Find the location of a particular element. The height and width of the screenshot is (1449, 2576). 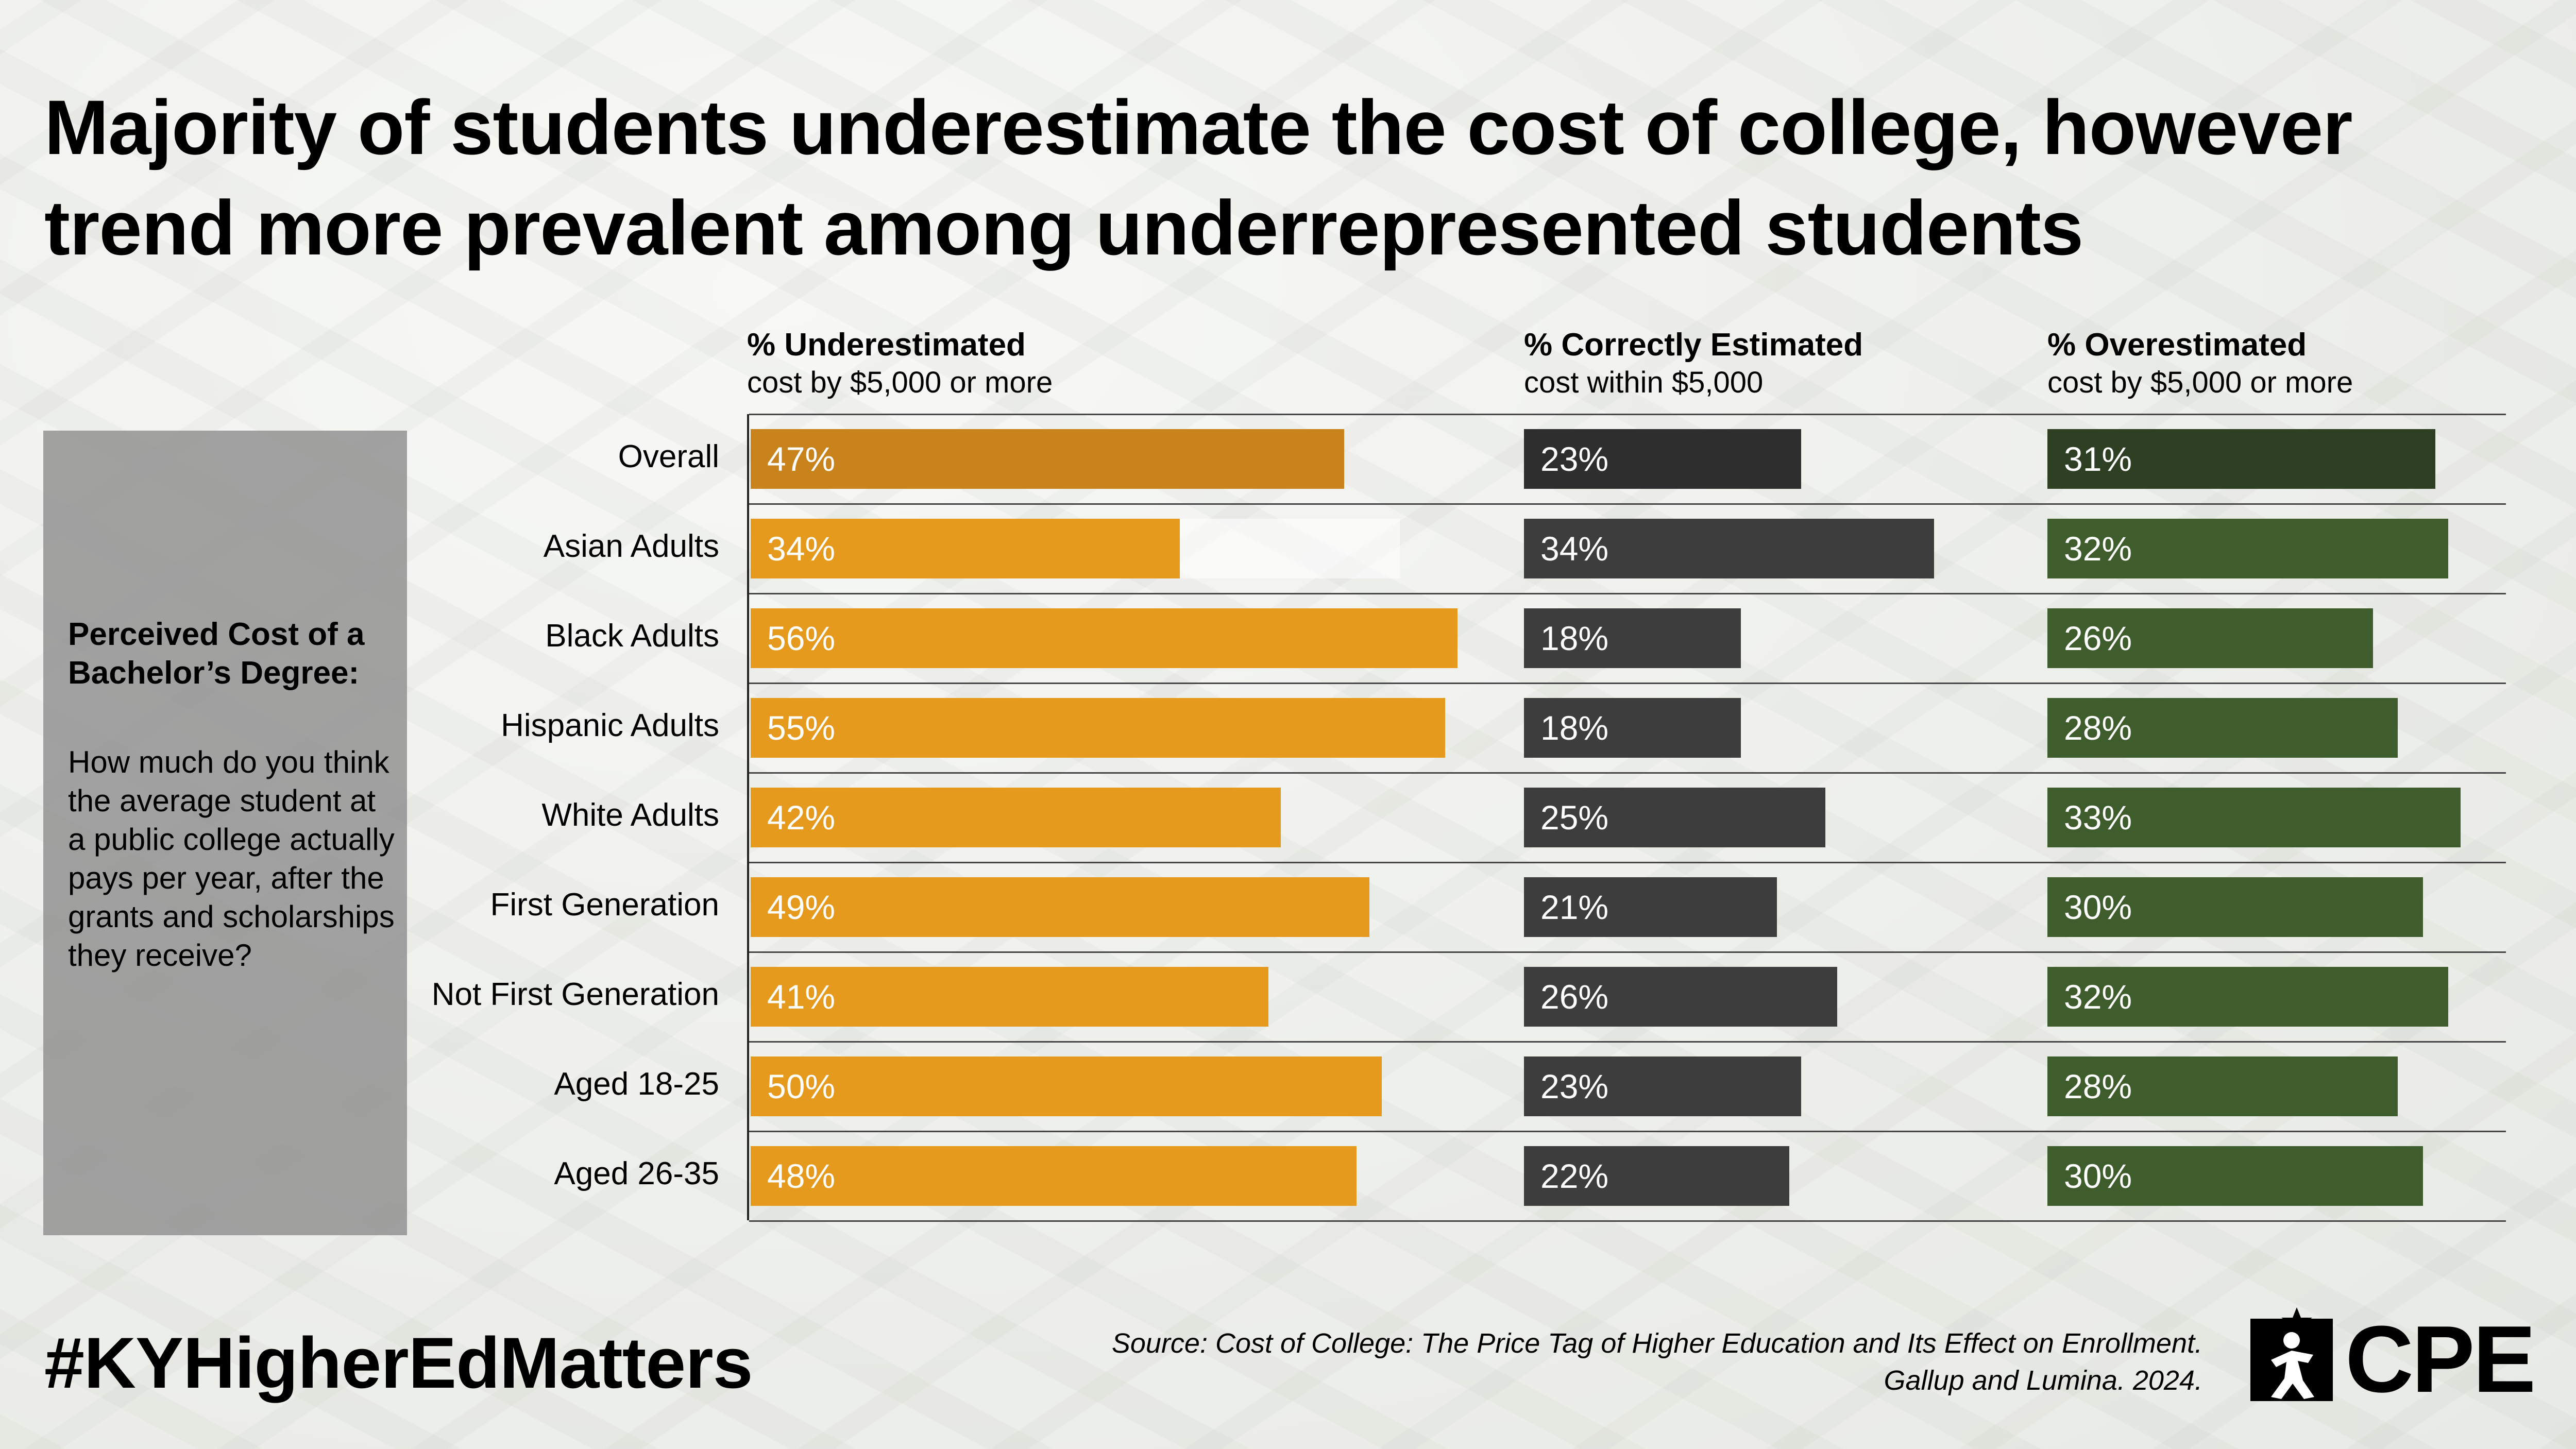

chart-axis-line is located at coordinates (748, 817).